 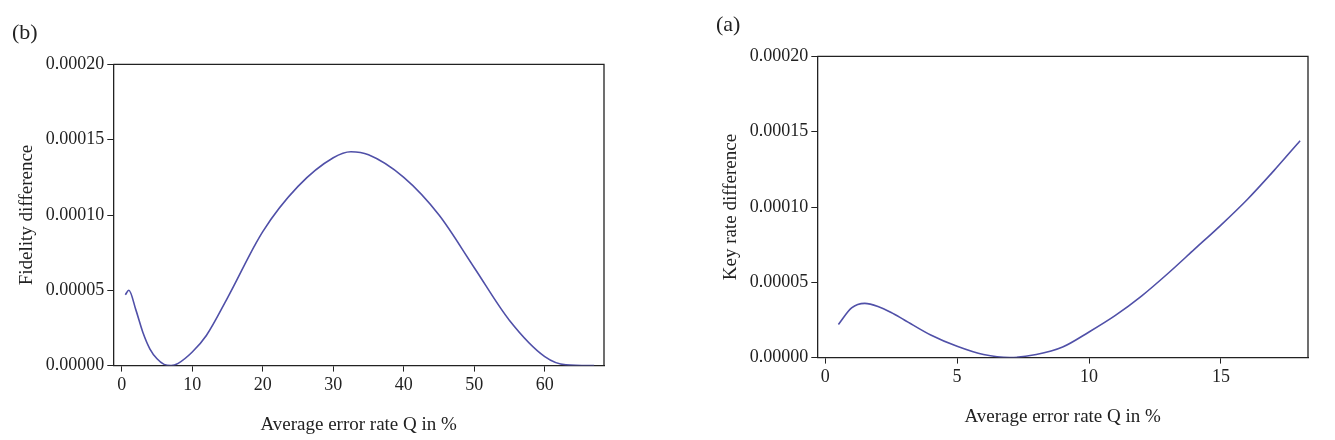 What do you see at coordinates (474, 384) in the screenshot?
I see `x-tick-label: 50` at bounding box center [474, 384].